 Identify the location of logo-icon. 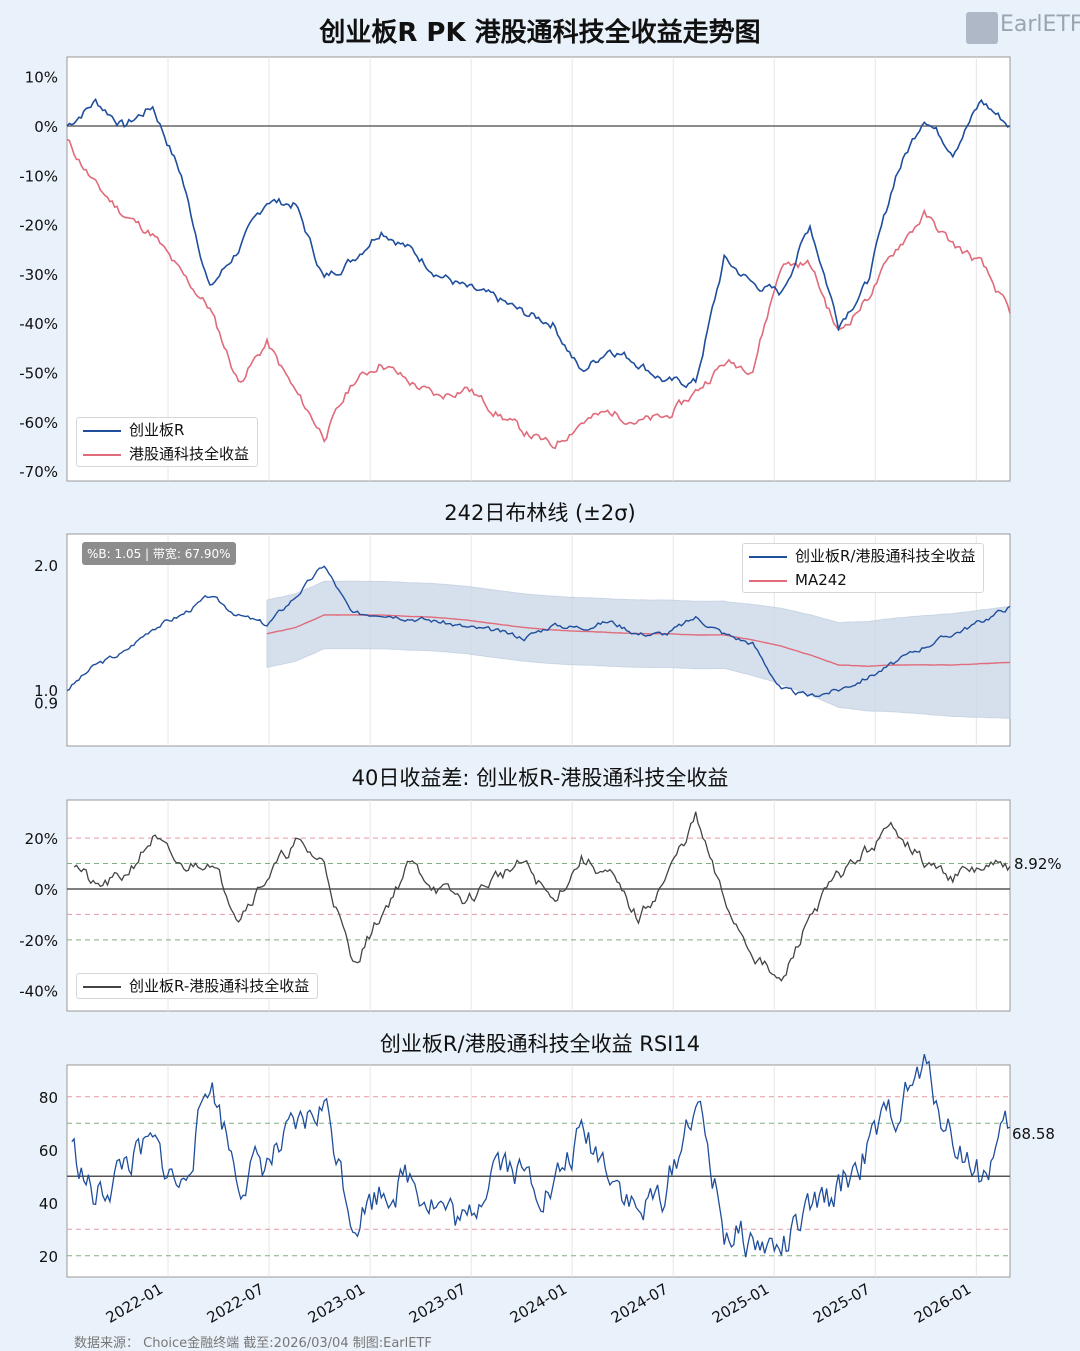
(982, 28).